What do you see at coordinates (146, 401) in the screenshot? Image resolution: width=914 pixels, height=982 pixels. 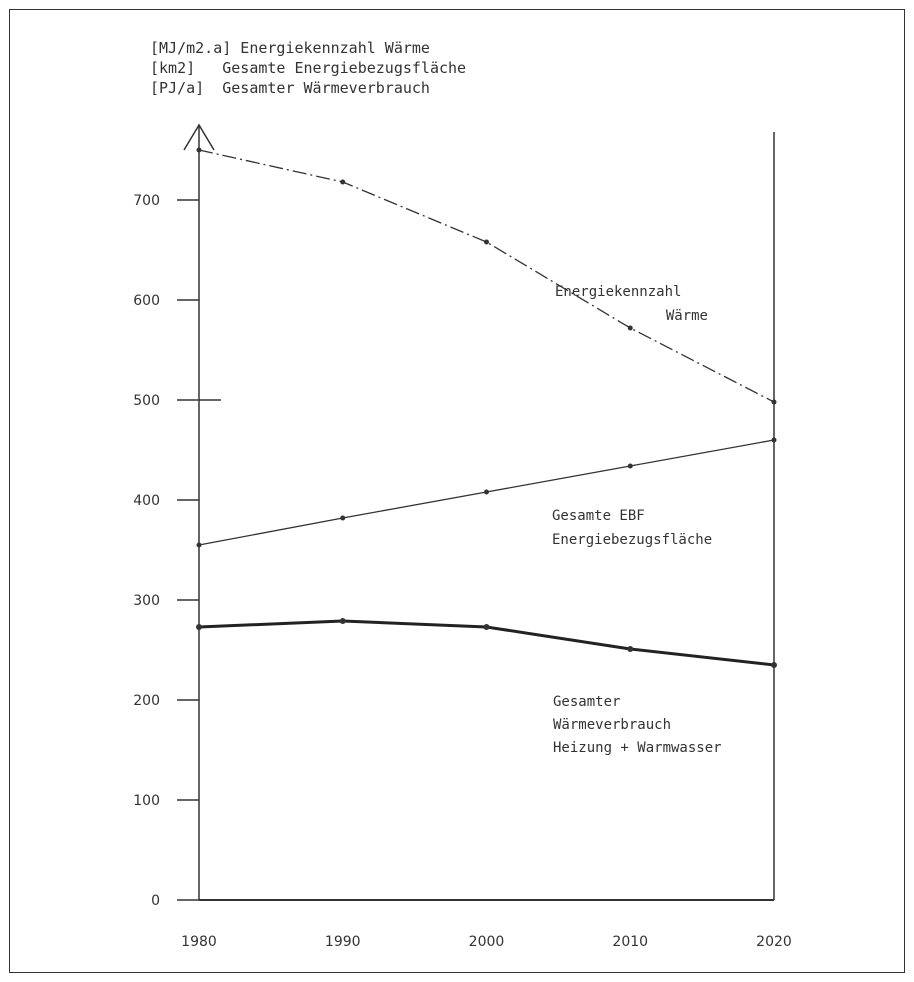 I see `y-tick-label: 500` at bounding box center [146, 401].